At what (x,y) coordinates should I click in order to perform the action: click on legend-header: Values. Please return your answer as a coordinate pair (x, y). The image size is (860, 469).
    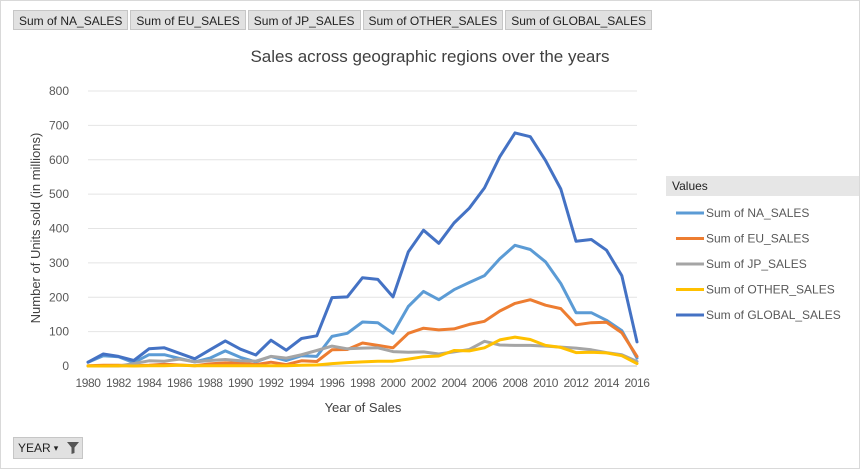
    Looking at the image, I should click on (762, 186).